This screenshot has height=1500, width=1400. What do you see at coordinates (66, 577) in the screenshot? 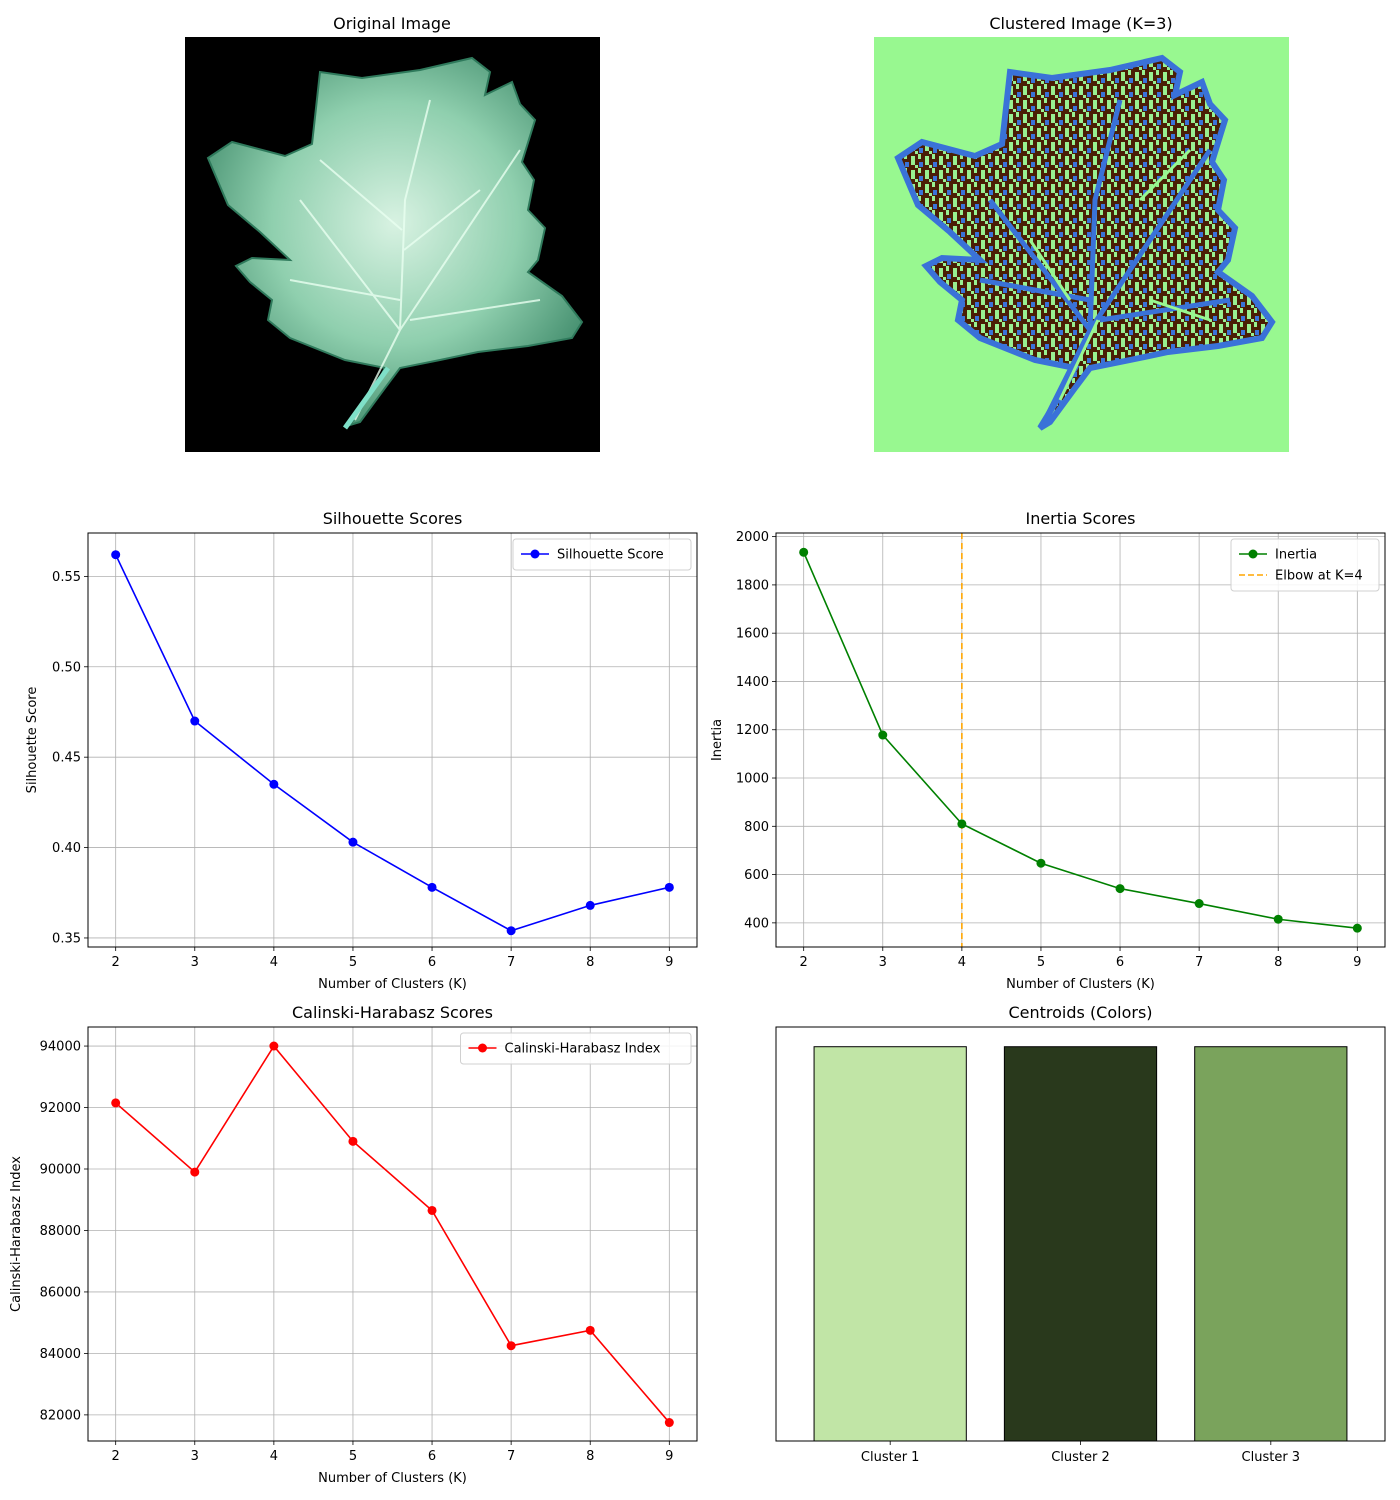
I see `y-tick-label: 0.55` at bounding box center [66, 577].